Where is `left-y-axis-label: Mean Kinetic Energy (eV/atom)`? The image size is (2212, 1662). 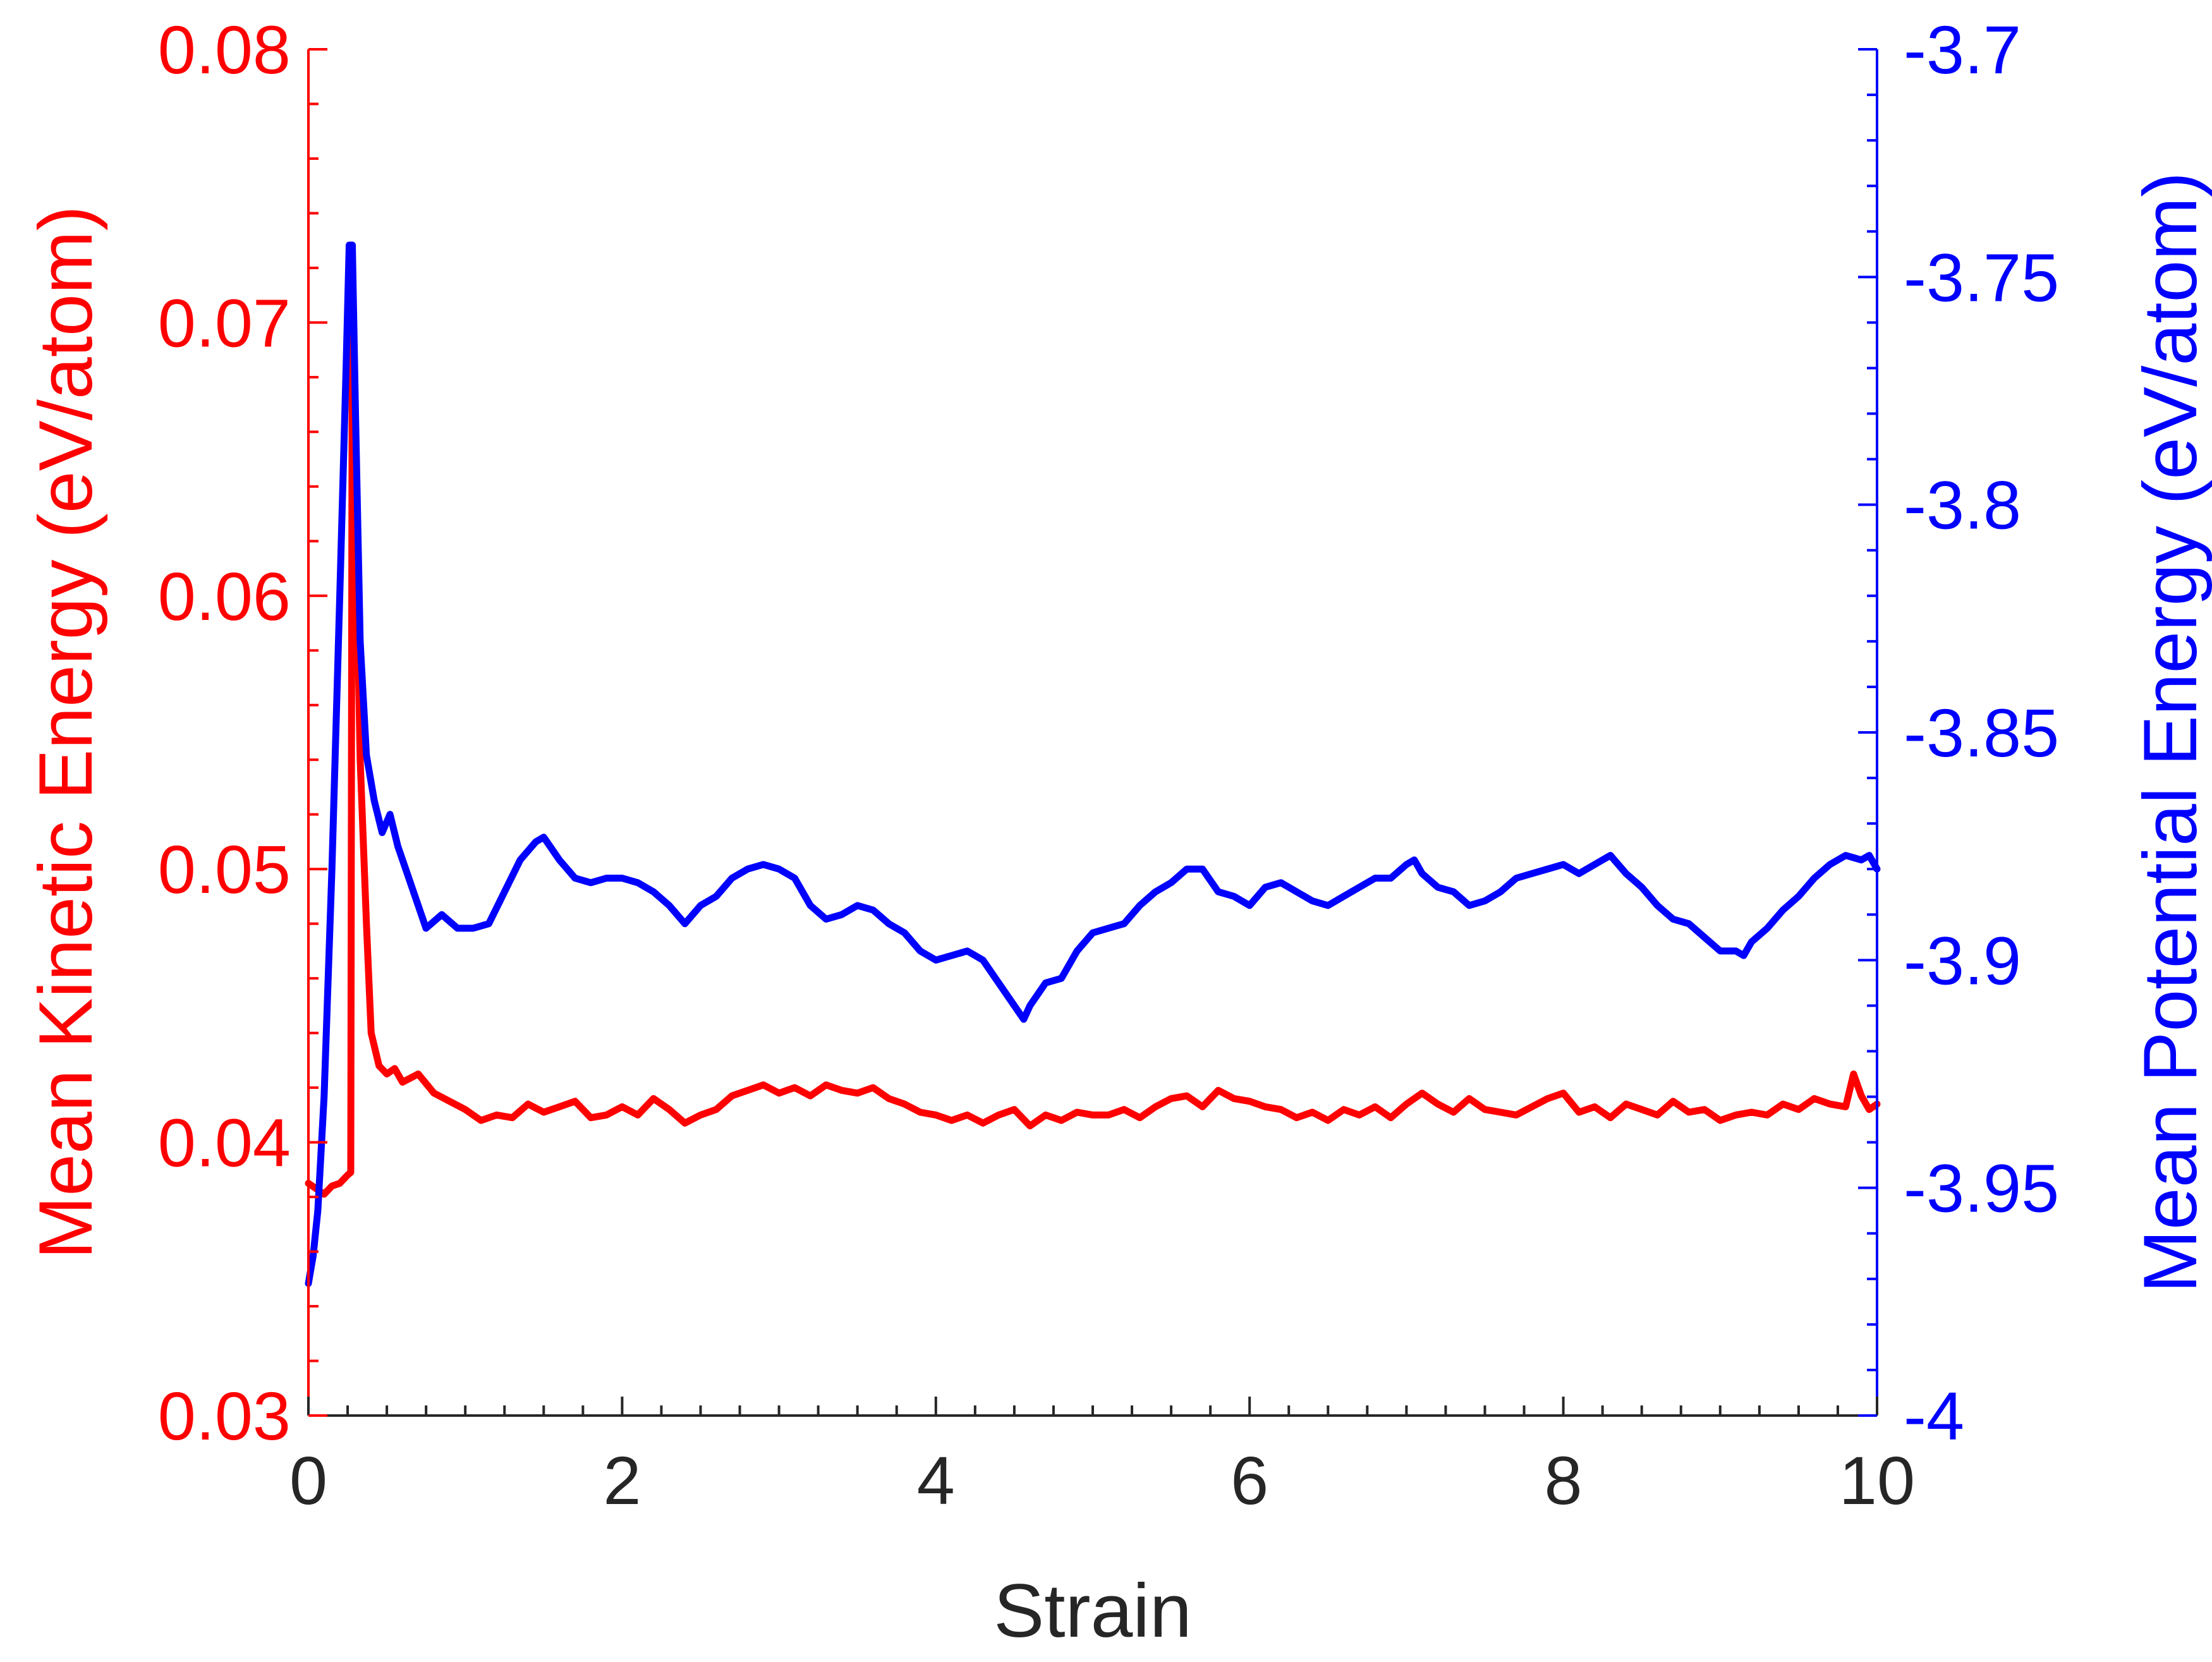
left-y-axis-label: Mean Kinetic Energy (eV/atom) is located at coordinates (65, 732).